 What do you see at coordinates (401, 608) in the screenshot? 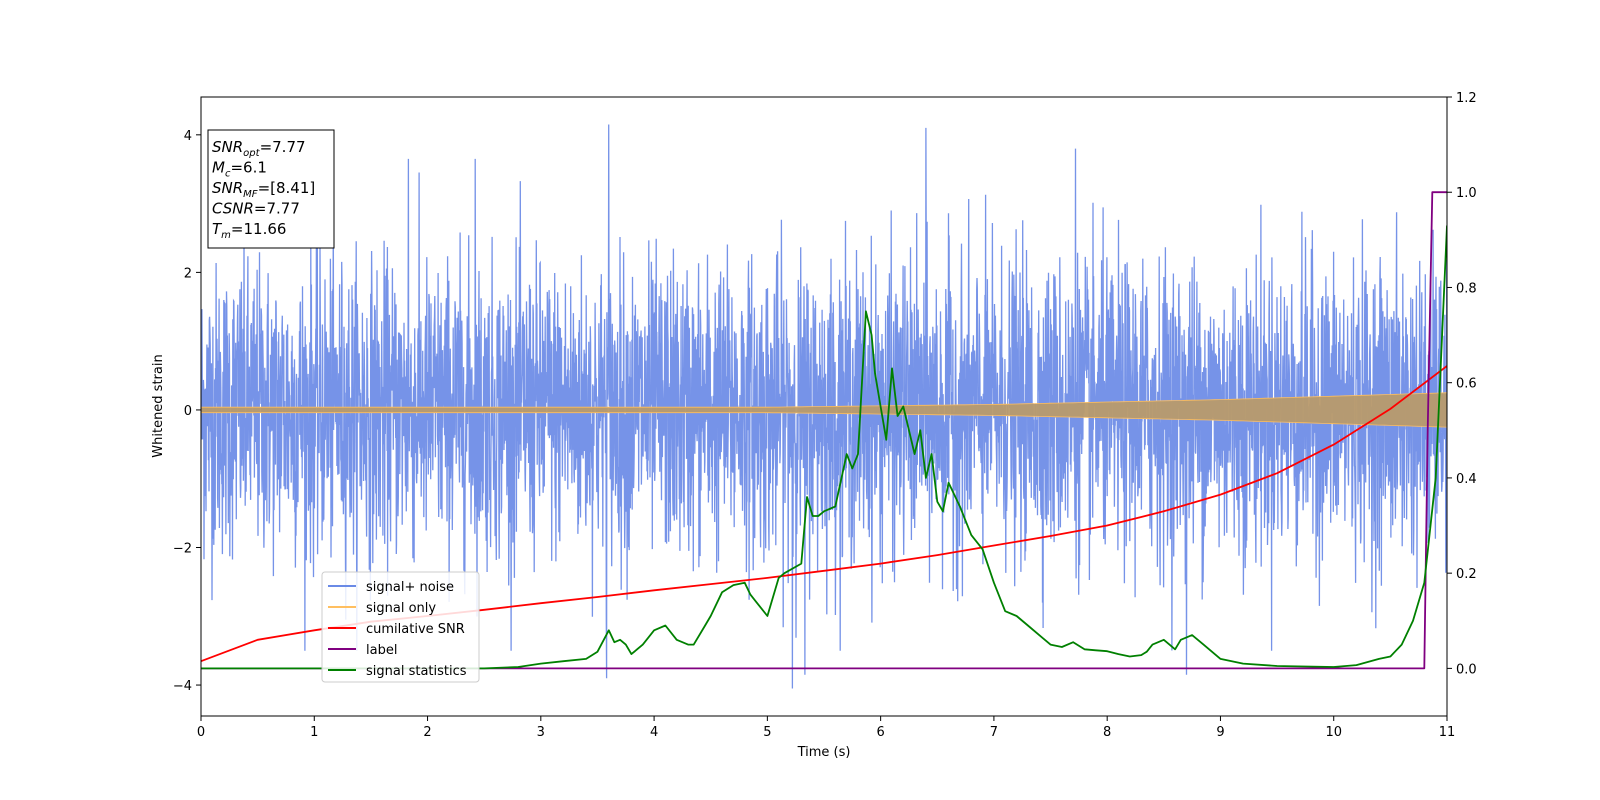
I see `legend-entry-label: signal only` at bounding box center [401, 608].